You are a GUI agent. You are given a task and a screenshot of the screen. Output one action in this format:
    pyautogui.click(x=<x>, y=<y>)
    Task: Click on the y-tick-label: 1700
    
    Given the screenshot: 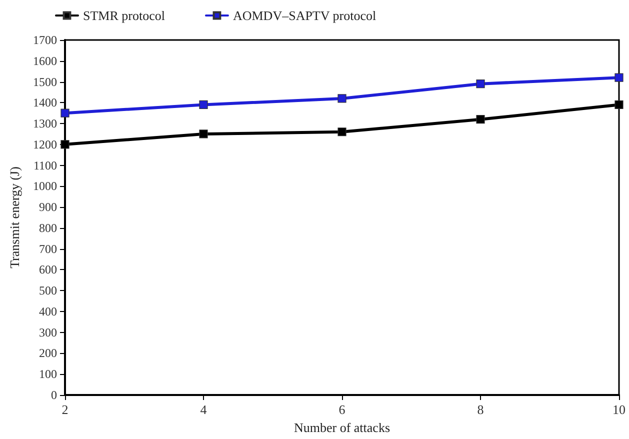 What is the action you would take?
    pyautogui.click(x=45, y=40)
    